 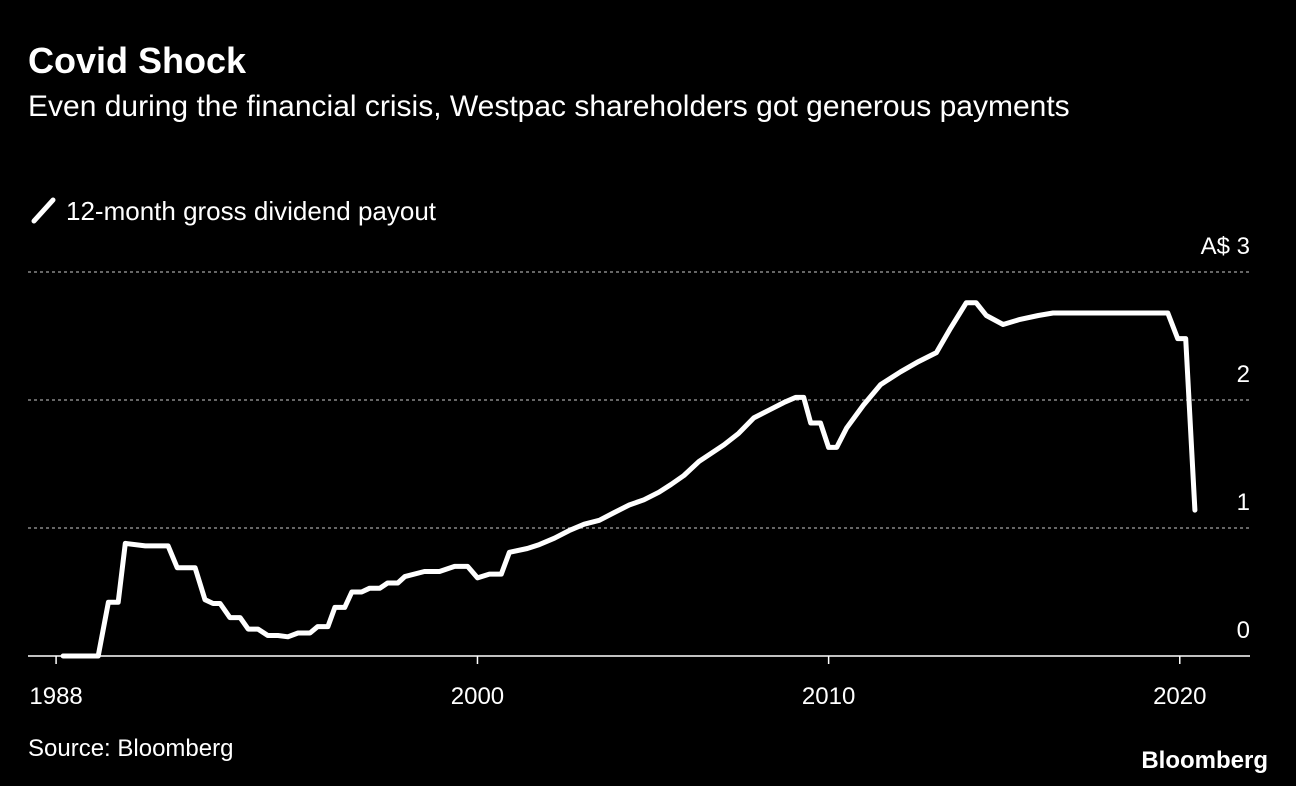 What do you see at coordinates (43, 210) in the screenshot?
I see `legend-icon` at bounding box center [43, 210].